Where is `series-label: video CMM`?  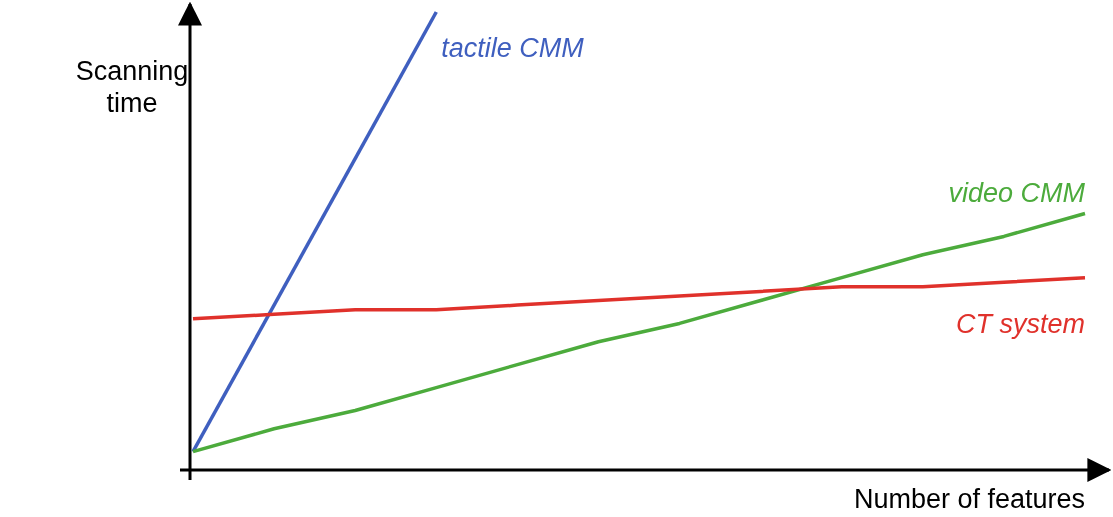
series-label: video CMM is located at coordinates (1017, 192).